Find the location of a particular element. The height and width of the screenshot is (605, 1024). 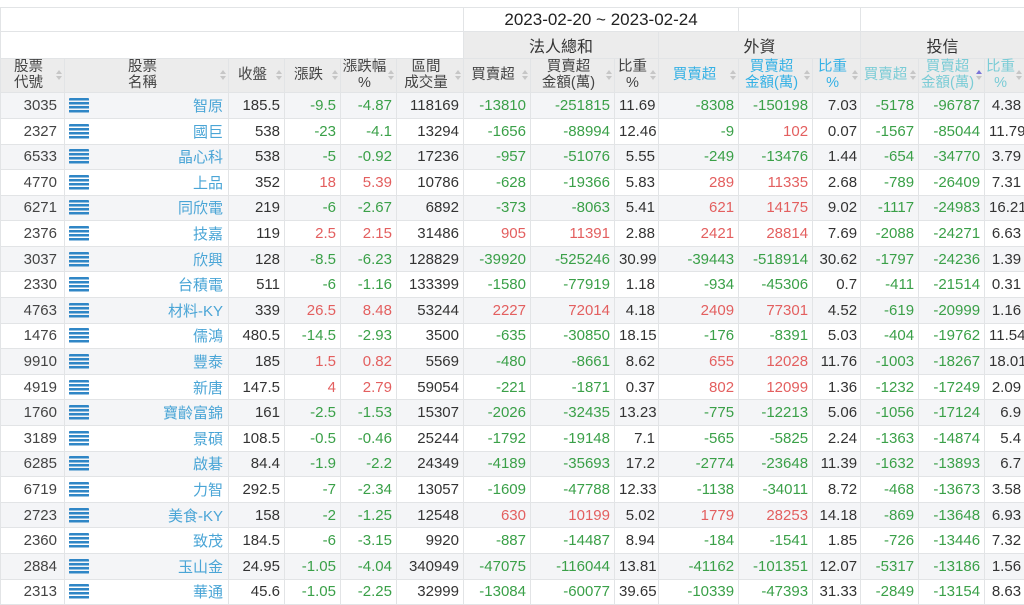

col-foreign-net: 買賣超 is located at coordinates (699, 76).